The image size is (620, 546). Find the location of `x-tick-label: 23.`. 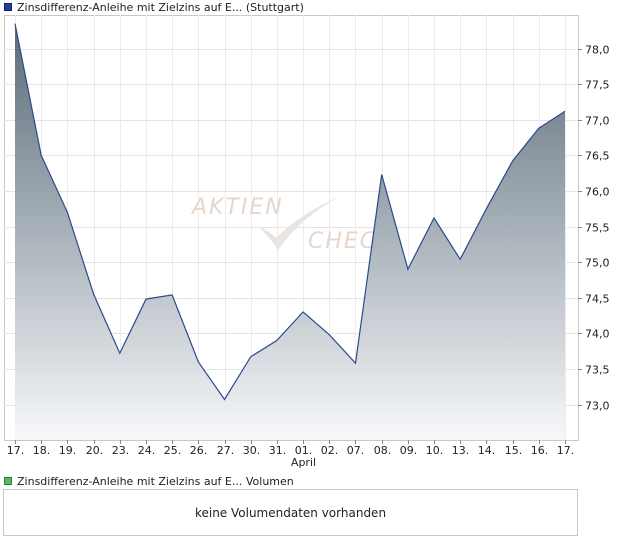

x-tick-label: 23. is located at coordinates (121, 450).